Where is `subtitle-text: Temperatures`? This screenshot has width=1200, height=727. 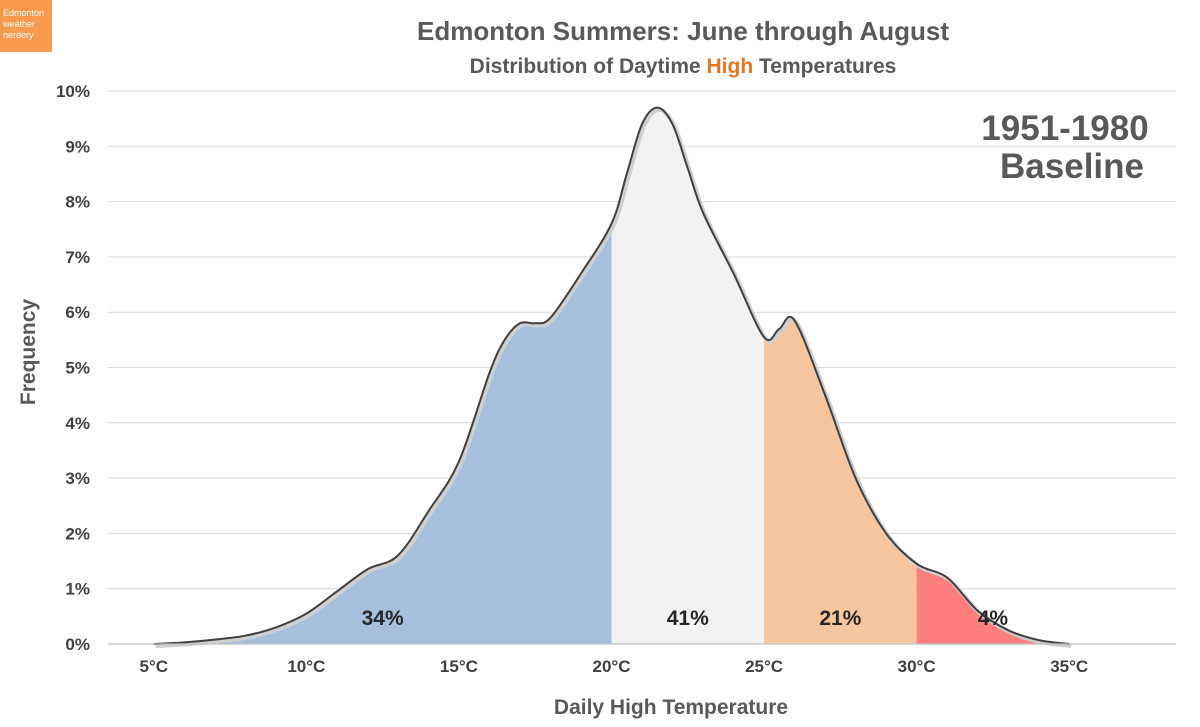
subtitle-text: Temperatures is located at coordinates (824, 66).